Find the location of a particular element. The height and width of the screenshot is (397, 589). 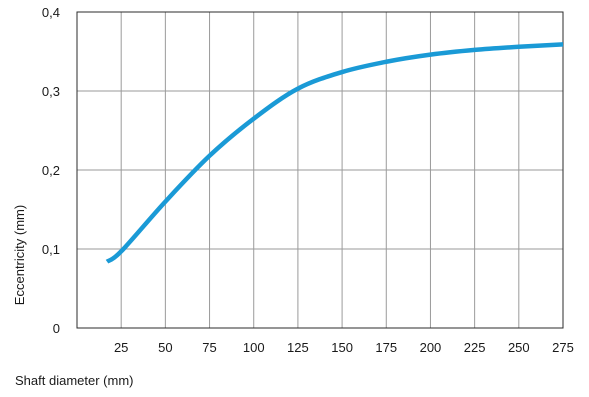

y-tick-labels: 0 0,1 0,2 0,3 0,4 is located at coordinates (51, 170).